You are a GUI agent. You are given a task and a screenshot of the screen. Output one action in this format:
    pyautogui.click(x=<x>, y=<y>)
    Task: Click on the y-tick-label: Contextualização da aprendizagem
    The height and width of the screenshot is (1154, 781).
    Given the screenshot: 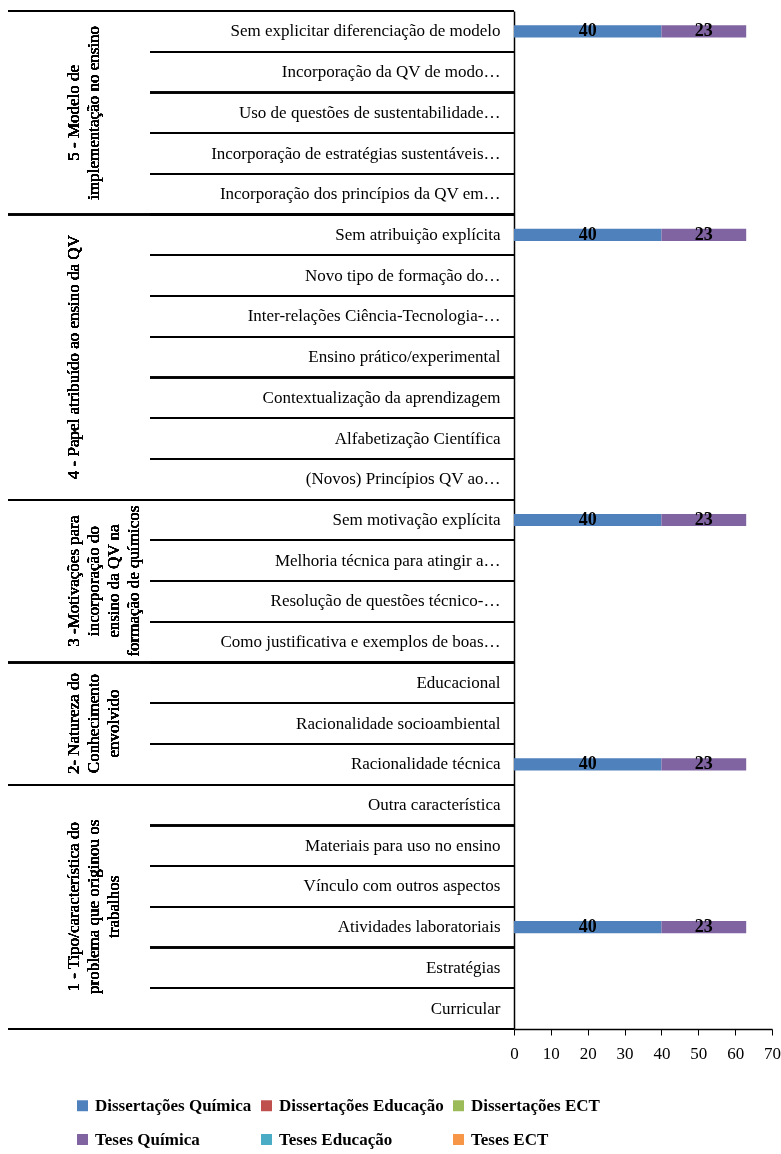 What is the action you would take?
    pyautogui.click(x=381, y=397)
    